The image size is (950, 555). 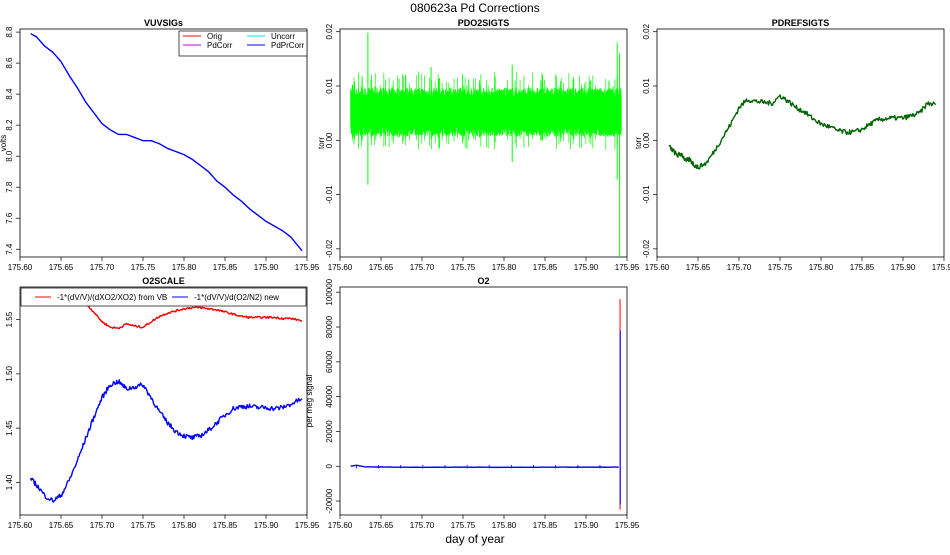 I want to click on y-axis-label: volts, so click(x=4, y=143).